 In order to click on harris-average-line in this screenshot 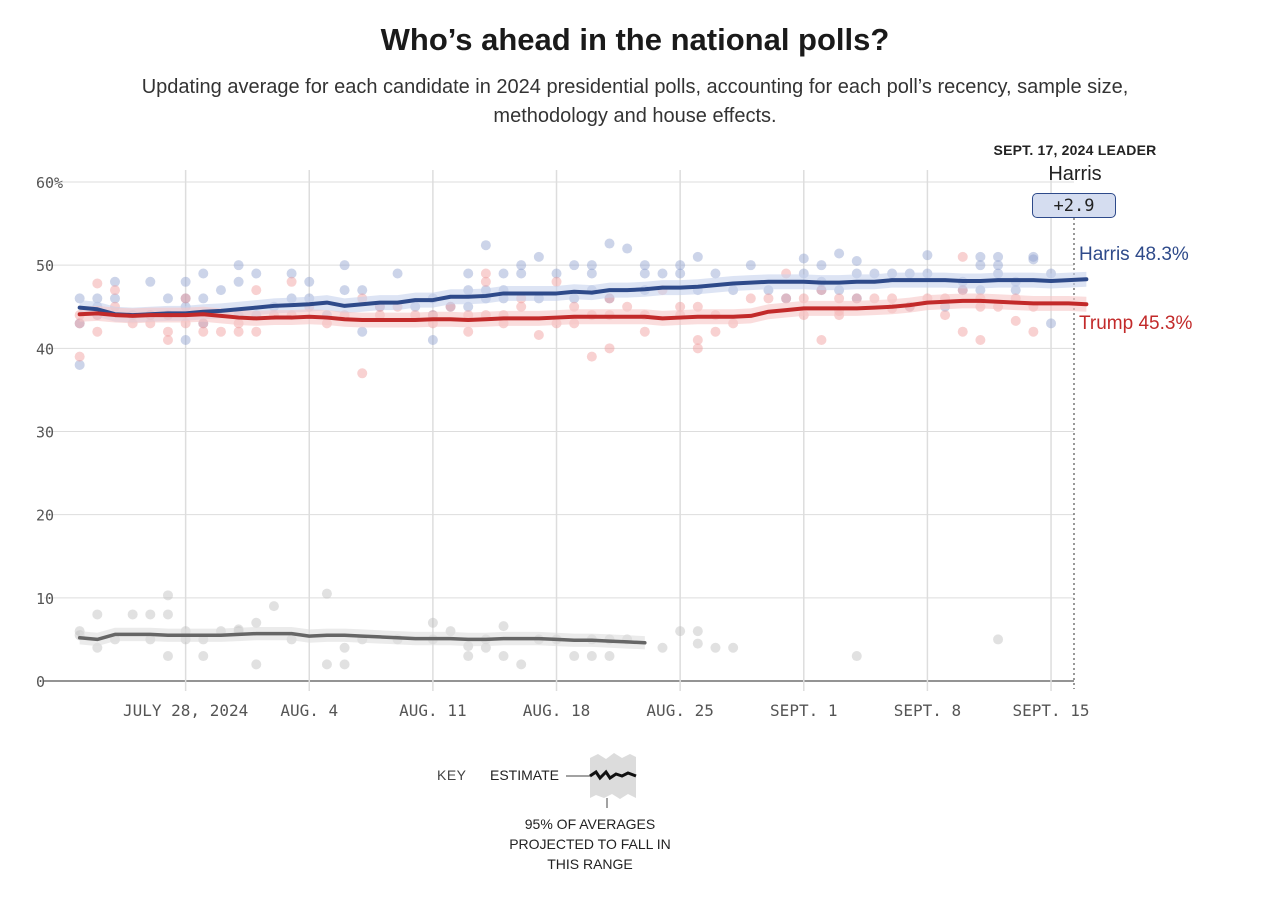, I will do `click(583, 297)`.